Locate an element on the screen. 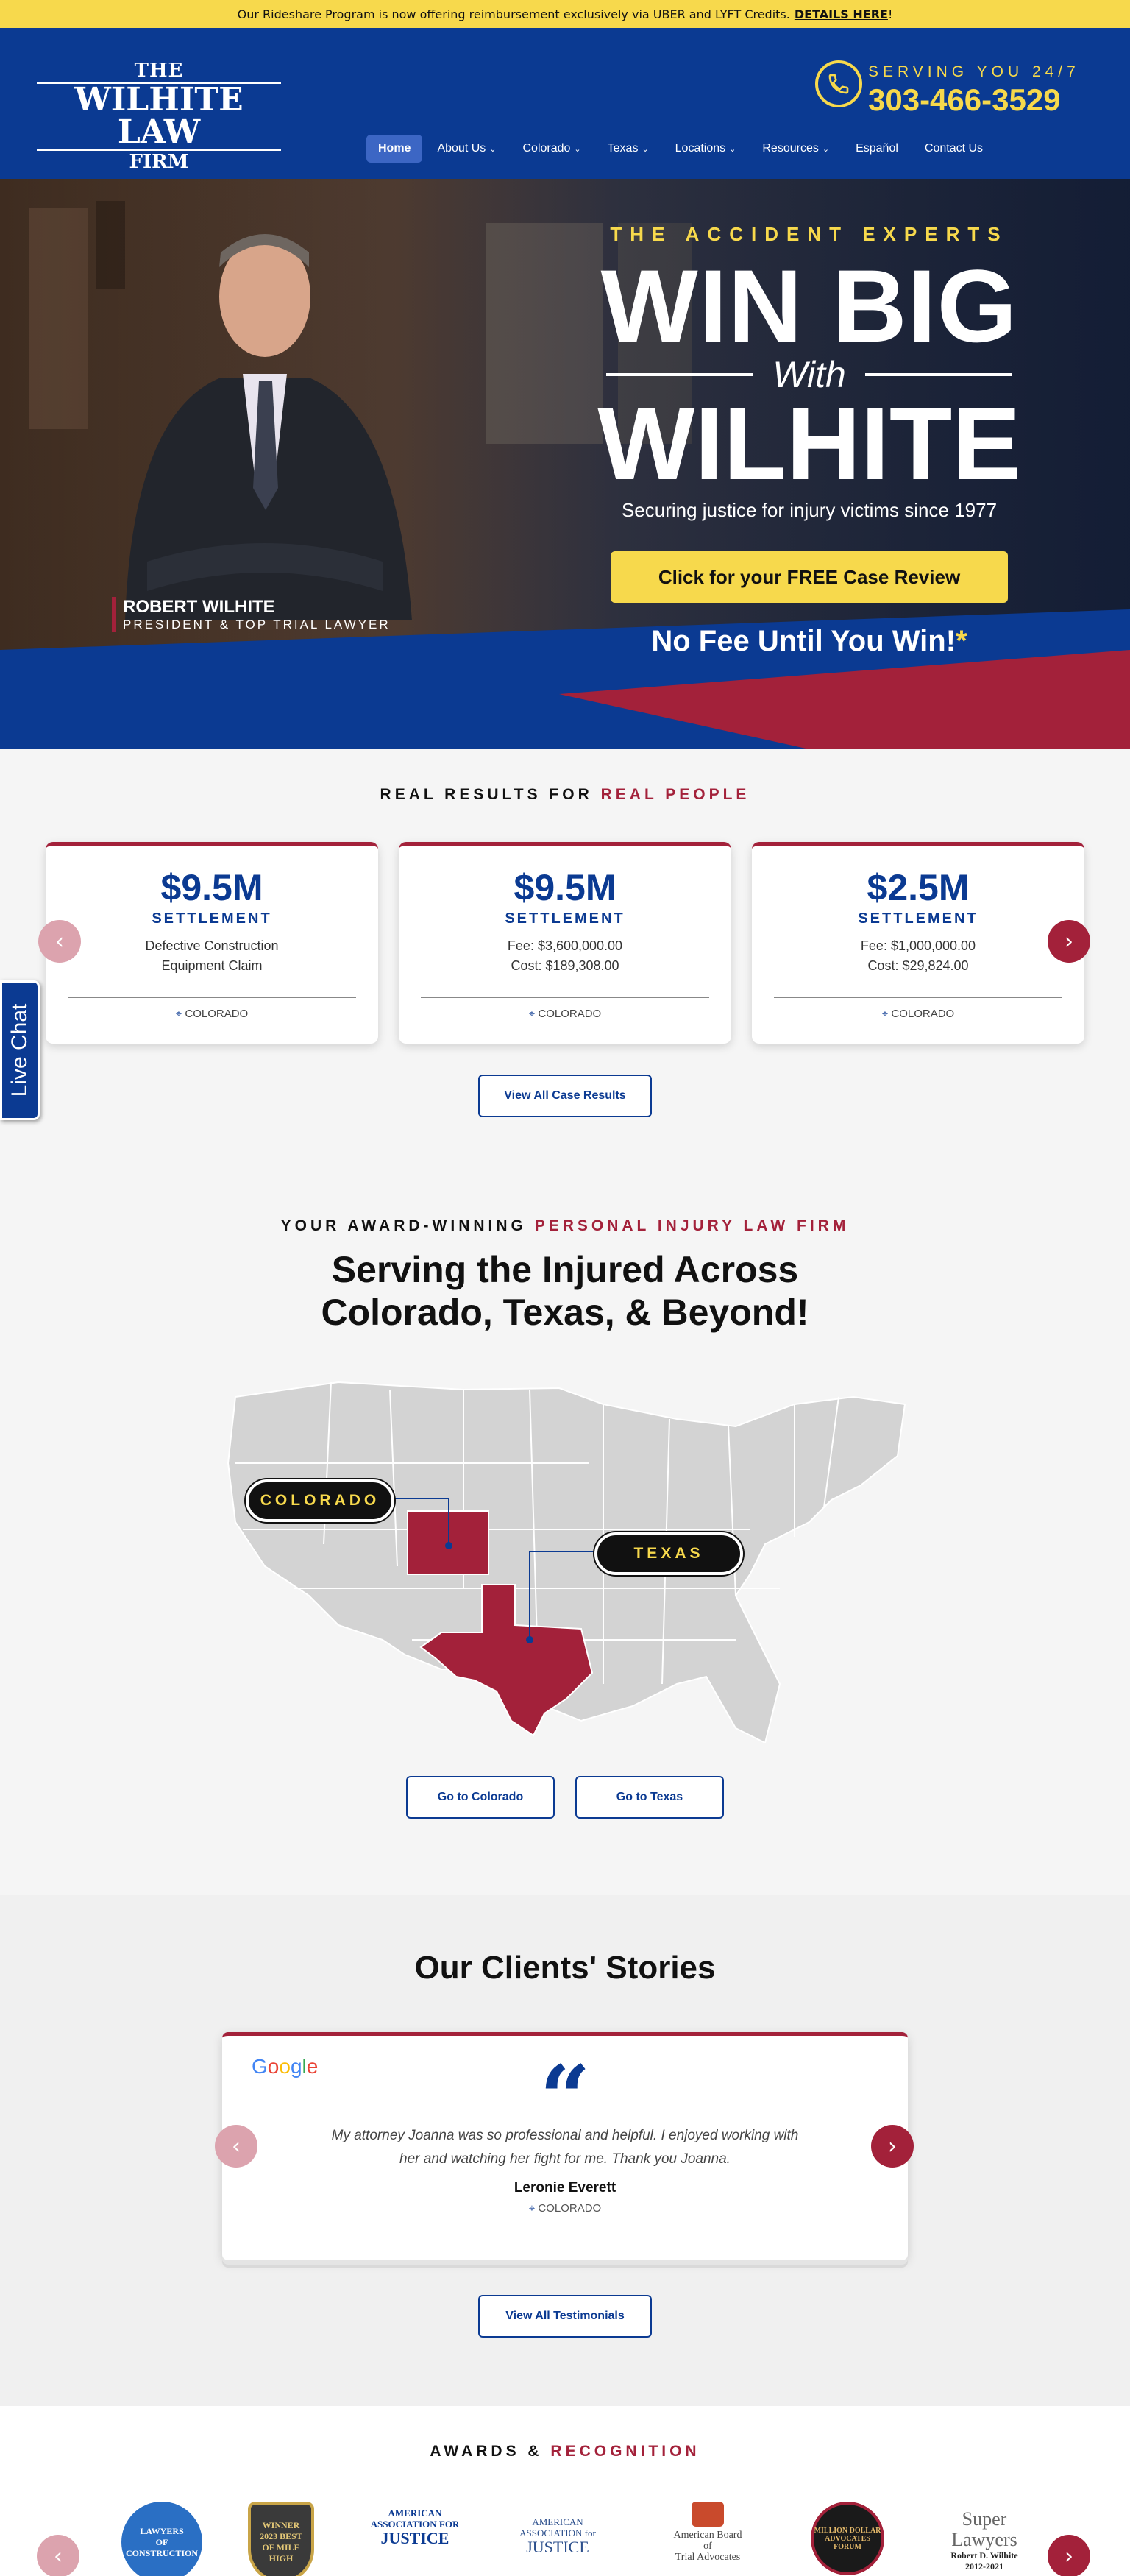 Image resolution: width=1130 pixels, height=2576 pixels. hero-headline-1: WIN BIG is located at coordinates (809, 306).